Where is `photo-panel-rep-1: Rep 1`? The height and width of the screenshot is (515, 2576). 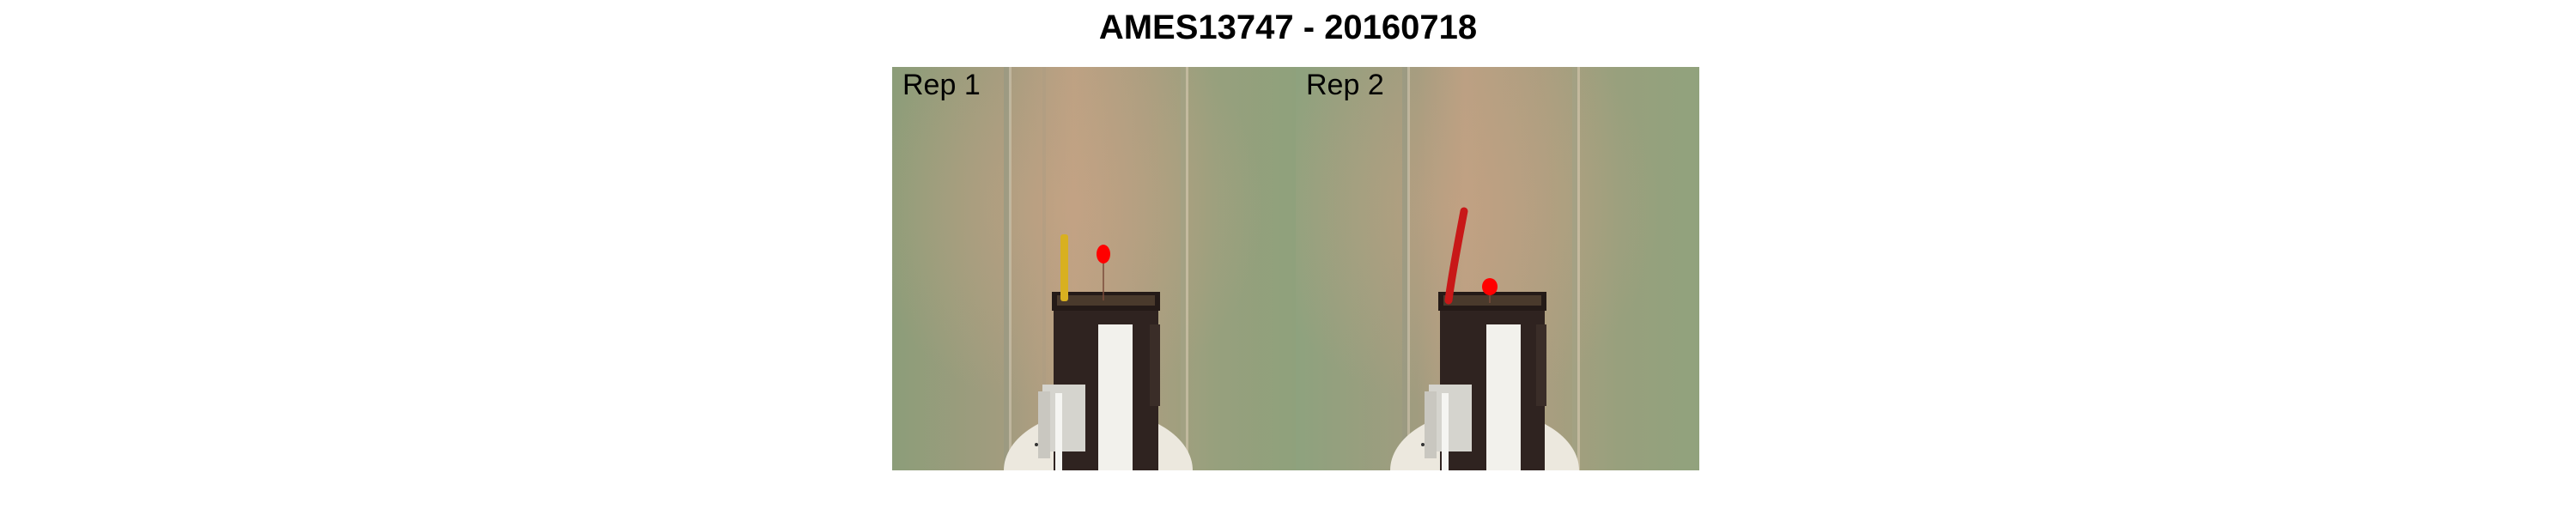 photo-panel-rep-1: Rep 1 is located at coordinates (1094, 268).